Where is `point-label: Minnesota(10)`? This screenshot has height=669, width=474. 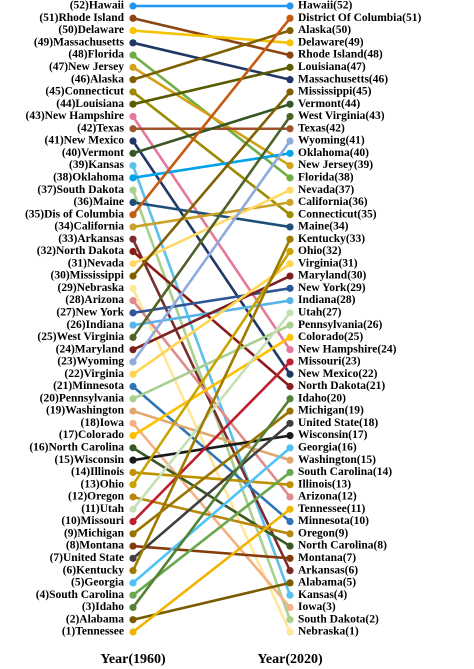
point-label: Minnesota(10) is located at coordinates (333, 521).